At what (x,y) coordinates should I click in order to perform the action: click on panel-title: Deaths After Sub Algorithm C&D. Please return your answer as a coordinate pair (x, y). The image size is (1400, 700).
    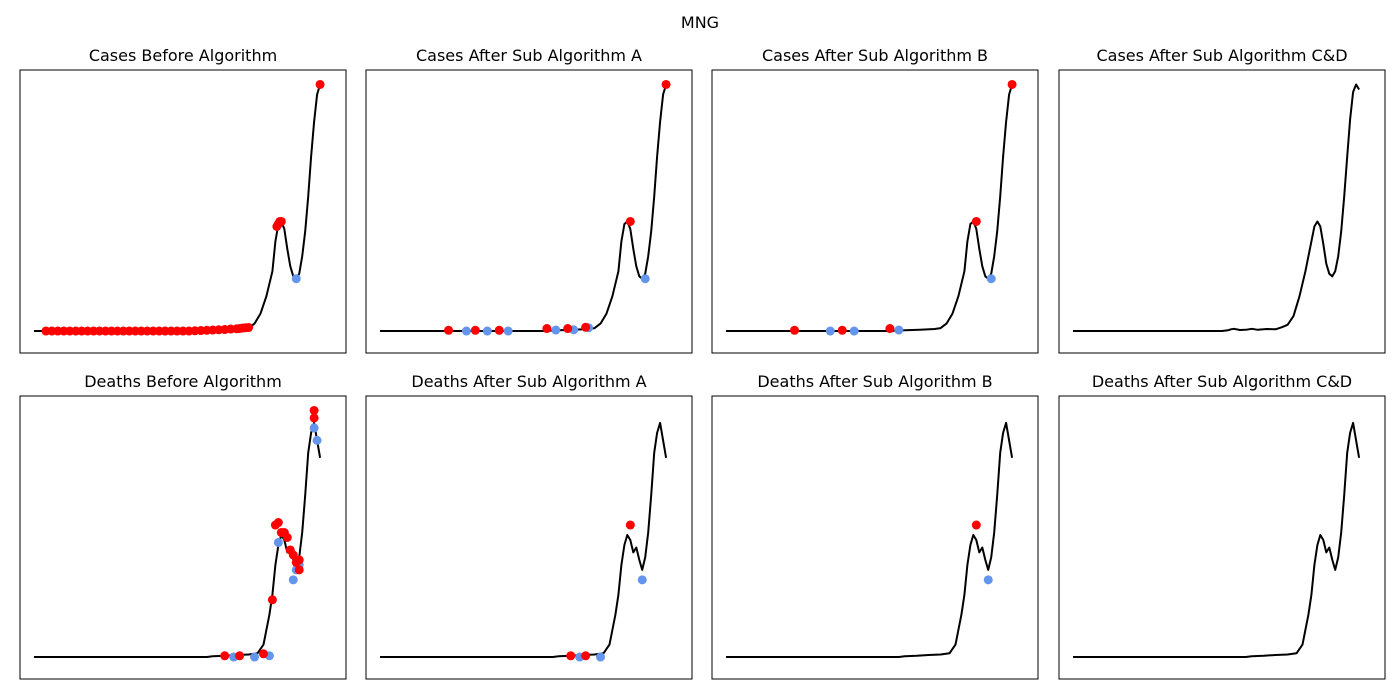
    Looking at the image, I should click on (1222, 381).